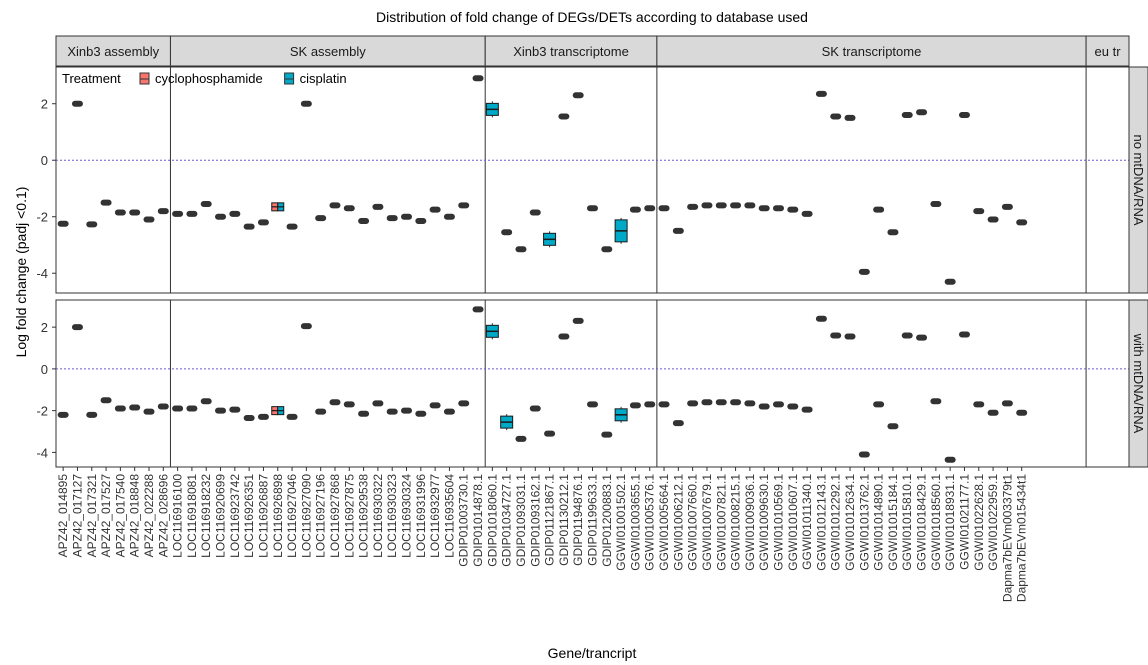 The height and width of the screenshot is (665, 1148). I want to click on x-tick-label: GGWI01010569.1, so click(778, 522).